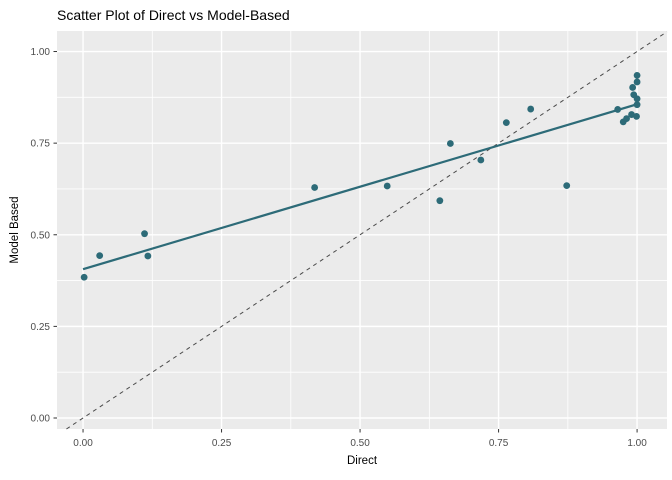  Describe the element at coordinates (360, 443) in the screenshot. I see `x-tick-label: 0.50` at that location.